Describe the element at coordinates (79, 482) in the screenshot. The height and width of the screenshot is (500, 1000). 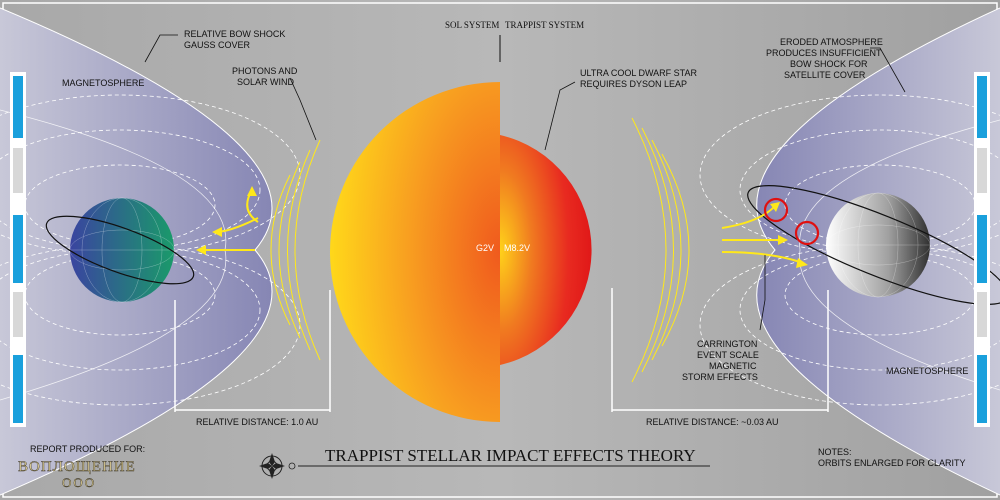
I see `org-name-line2: ООО` at that location.